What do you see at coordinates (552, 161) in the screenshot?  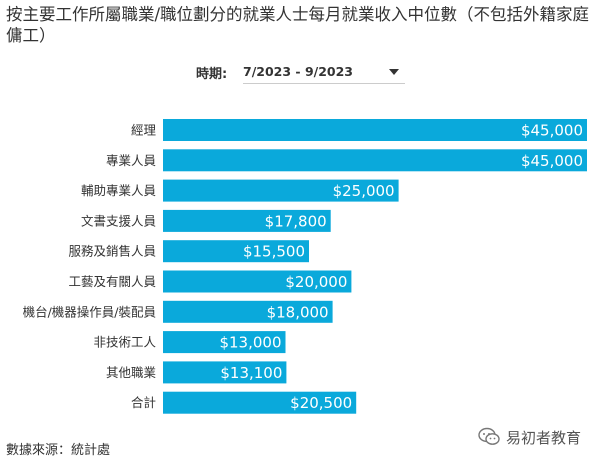 I see `value-label-1: $45,000` at bounding box center [552, 161].